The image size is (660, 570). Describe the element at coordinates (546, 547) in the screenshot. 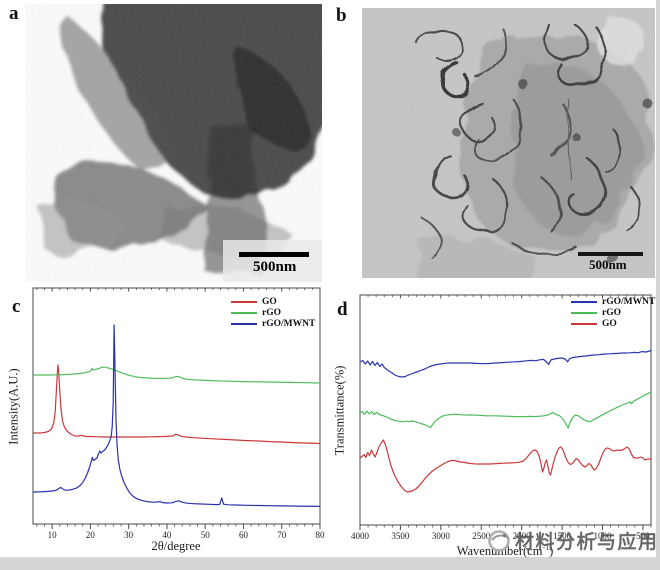

I see `ftir-x-axis-title-sup: -1` at that location.